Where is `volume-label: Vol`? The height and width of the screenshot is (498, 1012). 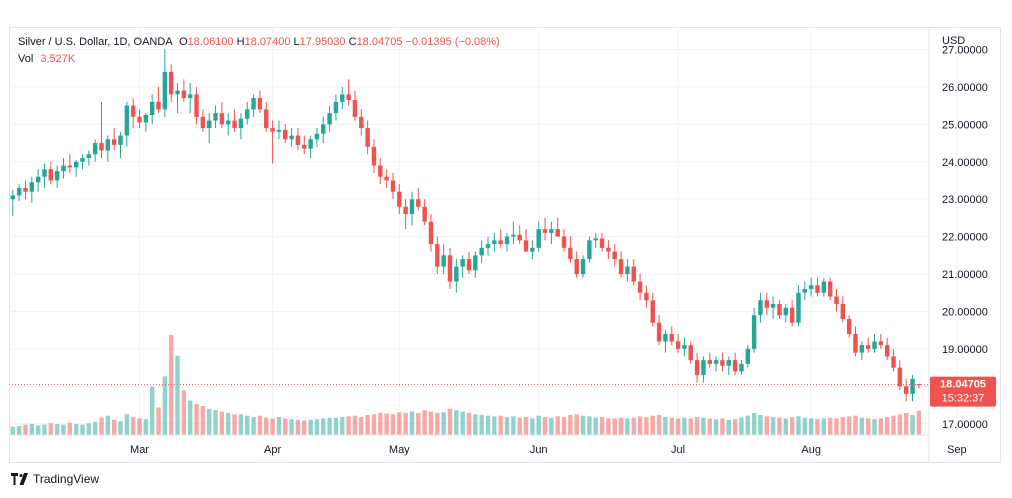
volume-label: Vol is located at coordinates (26, 59).